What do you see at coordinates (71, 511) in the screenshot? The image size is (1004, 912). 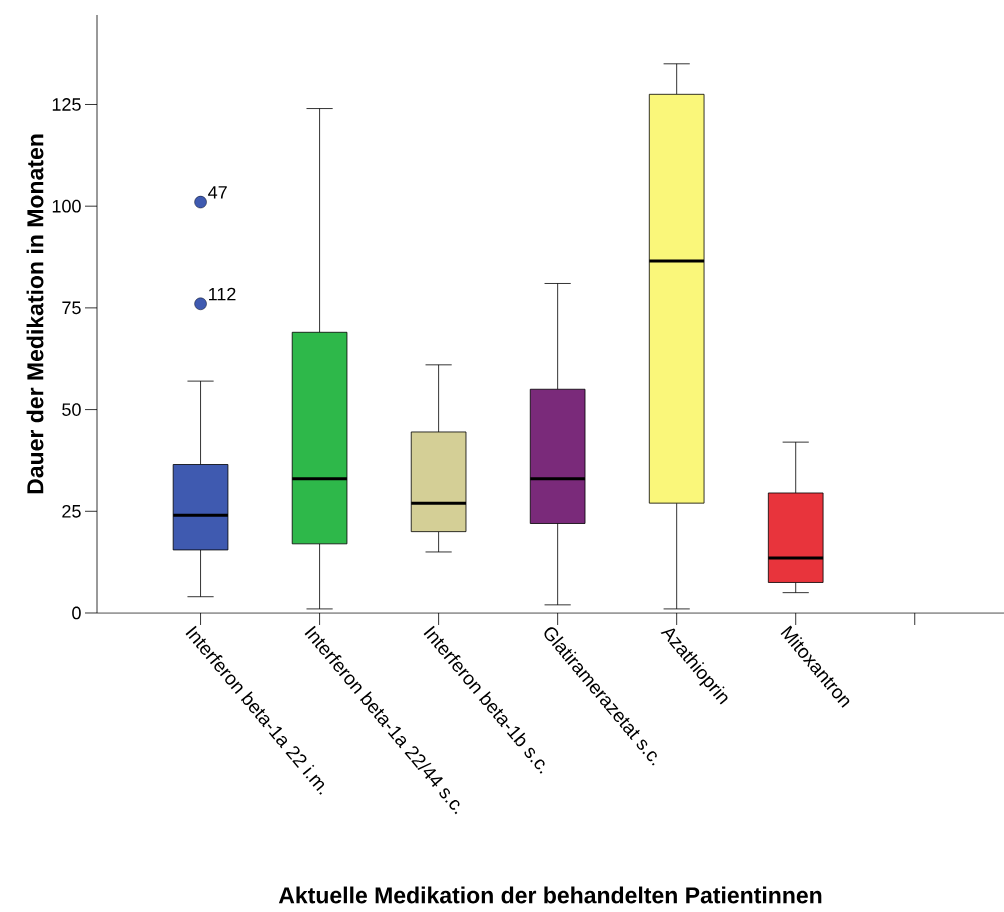 I see `y-tick-label: 25` at bounding box center [71, 511].